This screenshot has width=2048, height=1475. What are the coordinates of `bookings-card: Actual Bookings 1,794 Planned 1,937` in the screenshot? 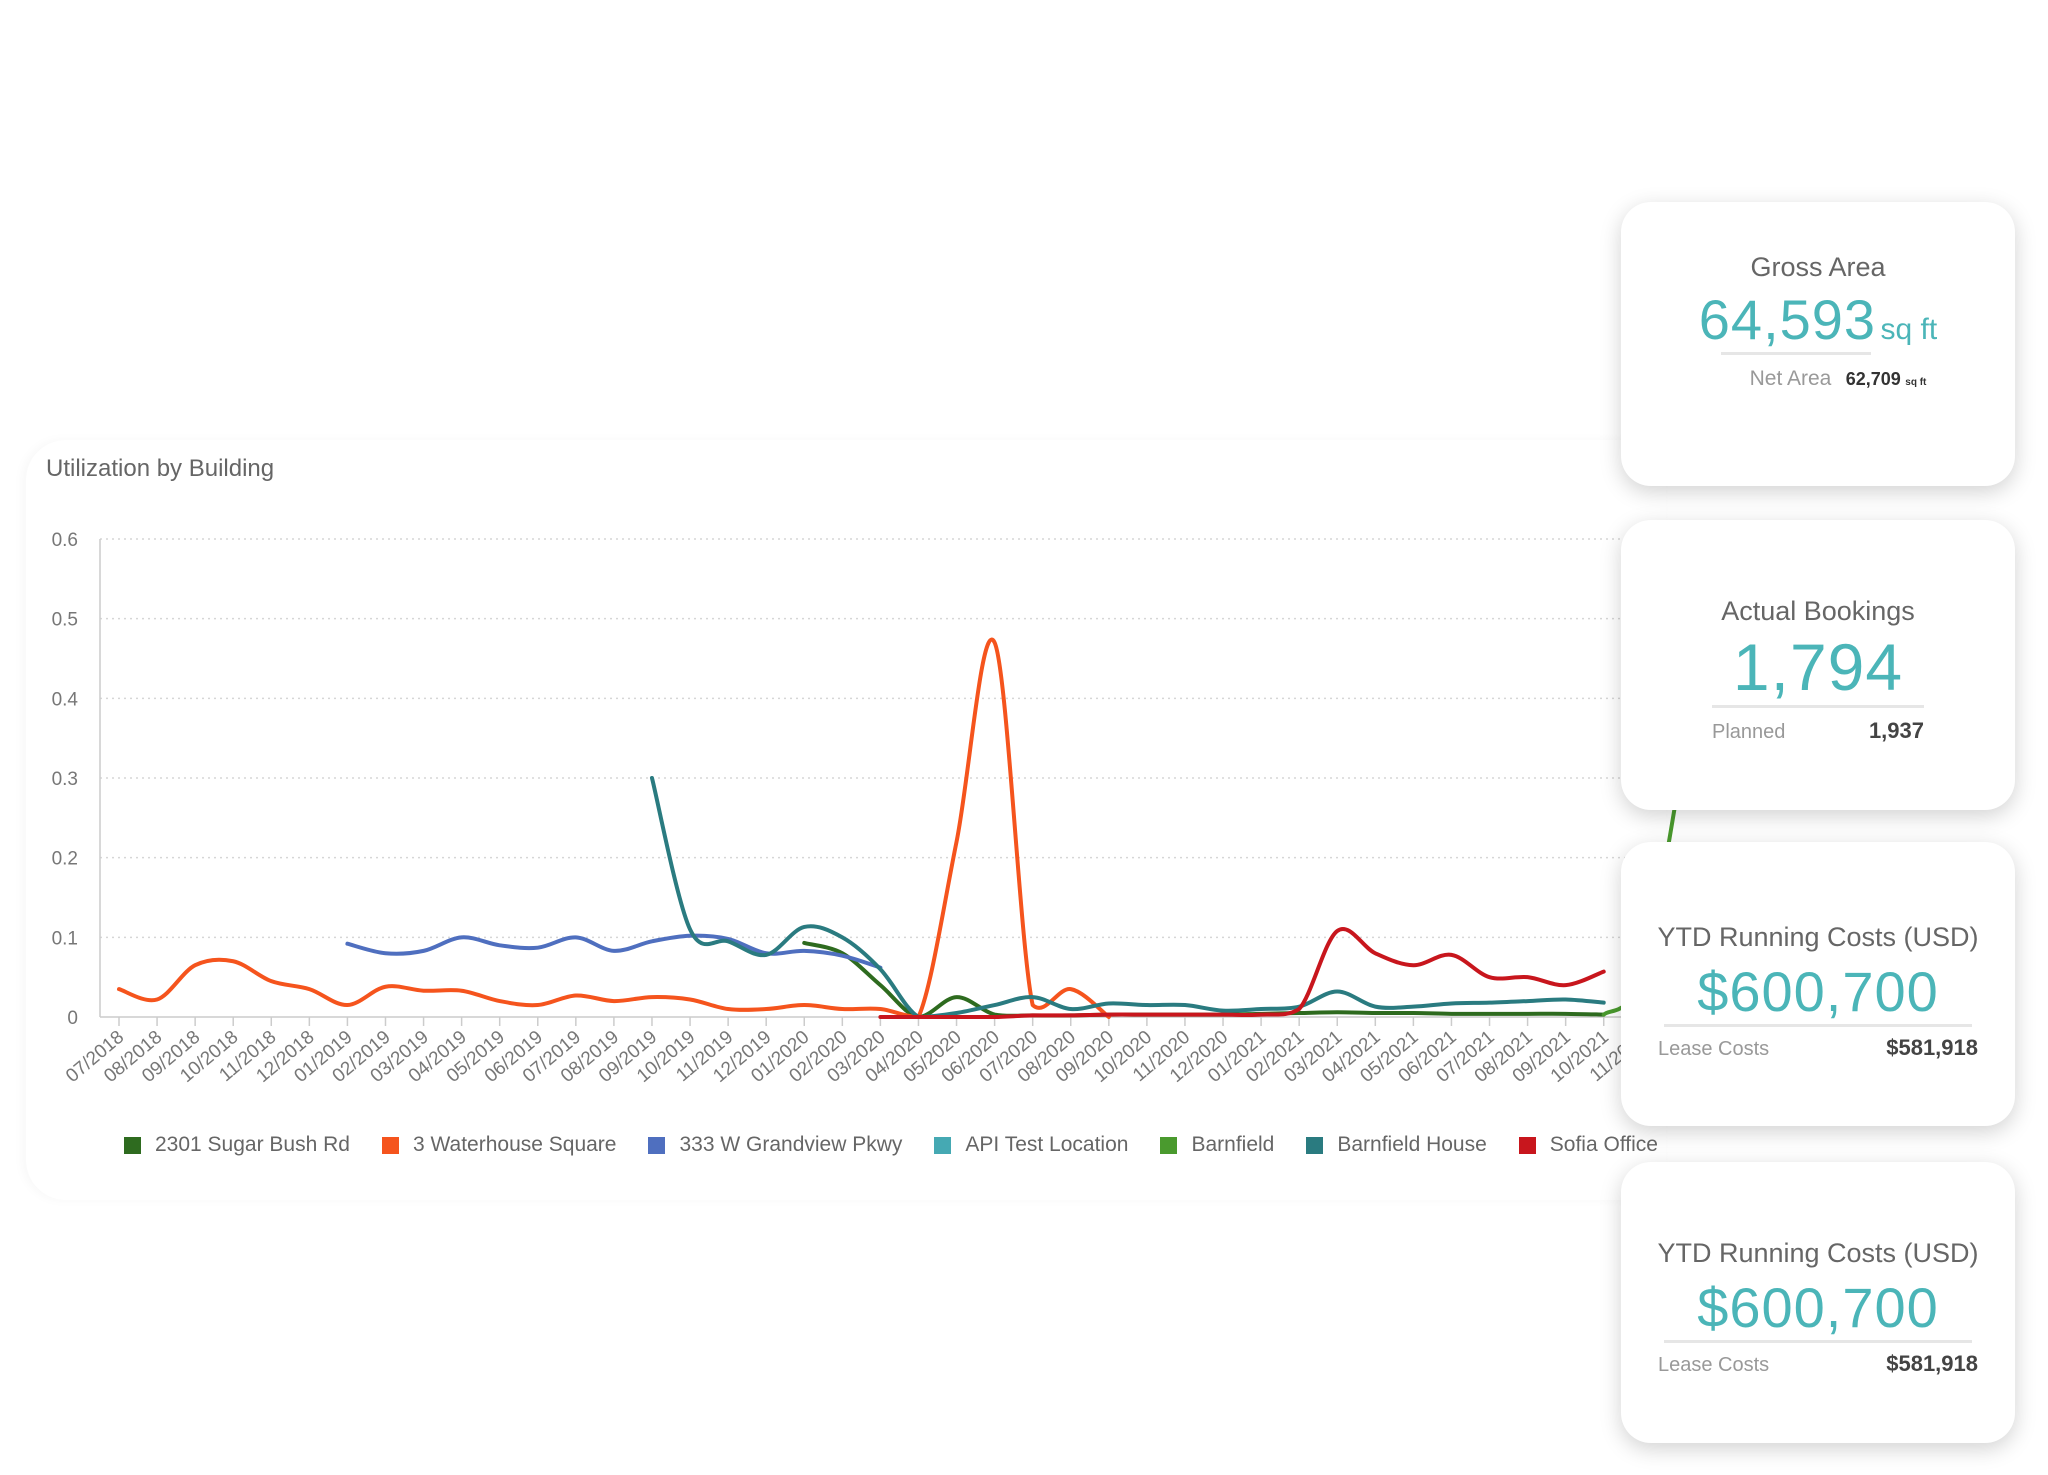 It's located at (1818, 665).